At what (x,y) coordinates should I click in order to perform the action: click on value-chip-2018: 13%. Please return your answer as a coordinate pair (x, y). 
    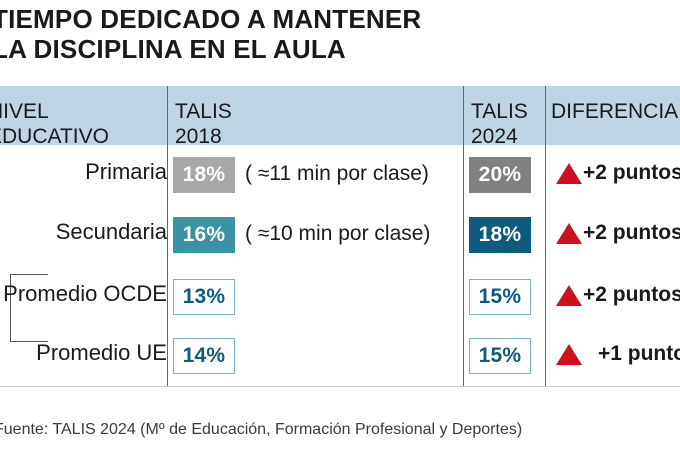
    Looking at the image, I should click on (204, 297).